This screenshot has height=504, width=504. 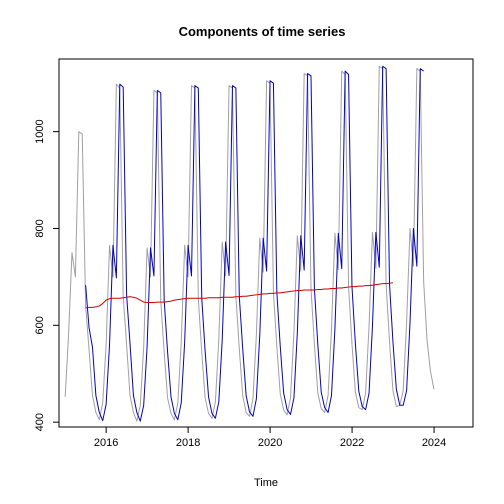 I want to click on x-tick-label: 2018, so click(x=188, y=443).